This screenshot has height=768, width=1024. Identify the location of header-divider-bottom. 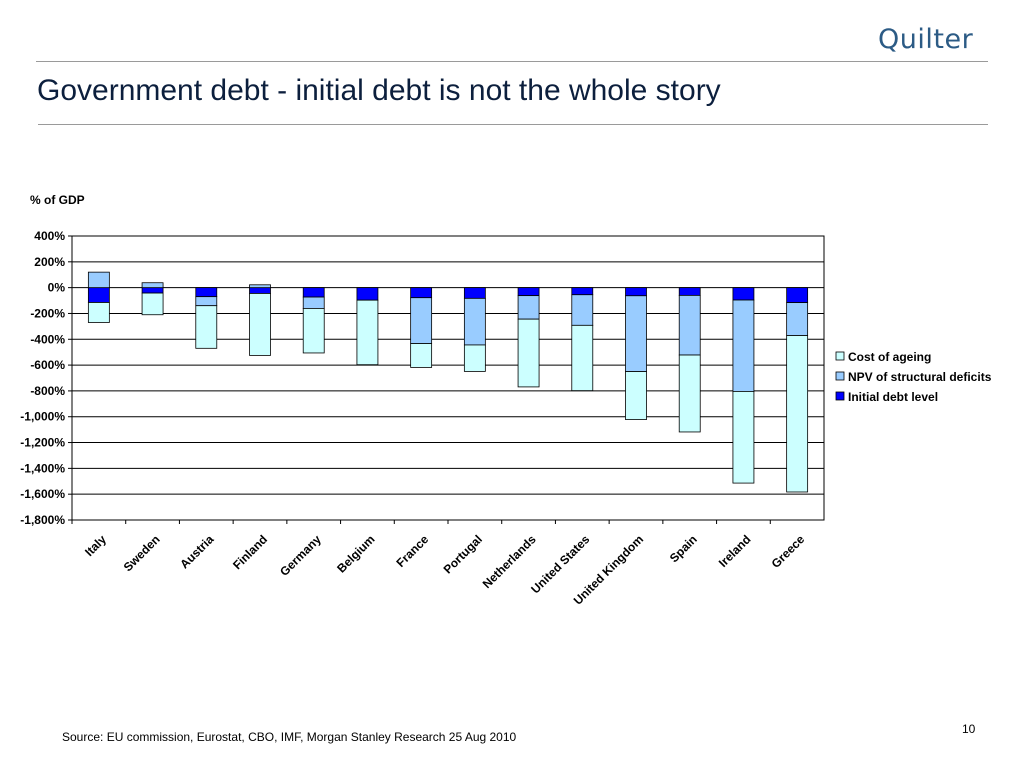
(513, 124).